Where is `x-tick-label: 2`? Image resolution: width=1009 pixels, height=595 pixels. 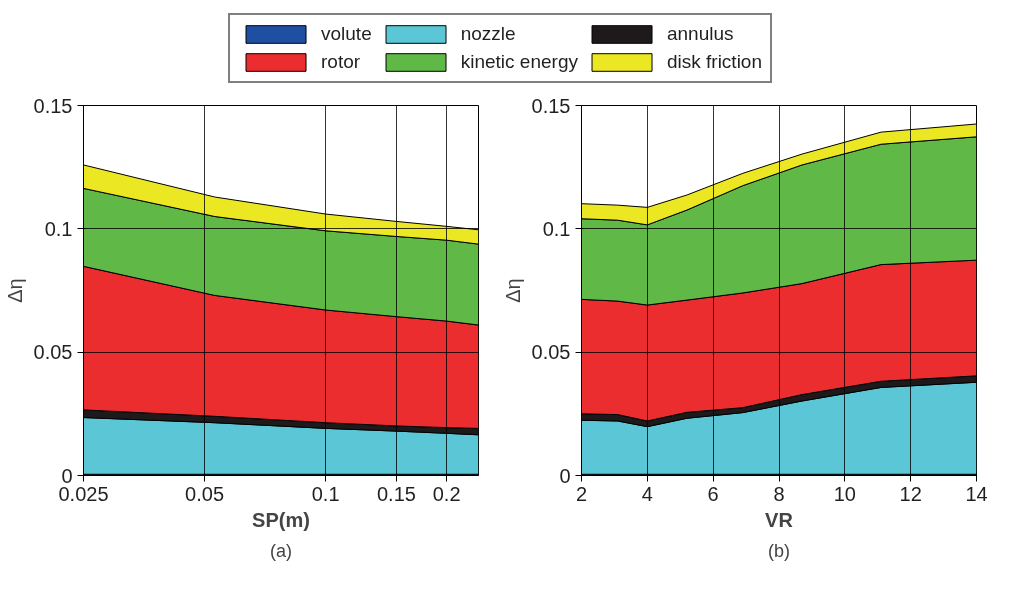 x-tick-label: 2 is located at coordinates (581, 493).